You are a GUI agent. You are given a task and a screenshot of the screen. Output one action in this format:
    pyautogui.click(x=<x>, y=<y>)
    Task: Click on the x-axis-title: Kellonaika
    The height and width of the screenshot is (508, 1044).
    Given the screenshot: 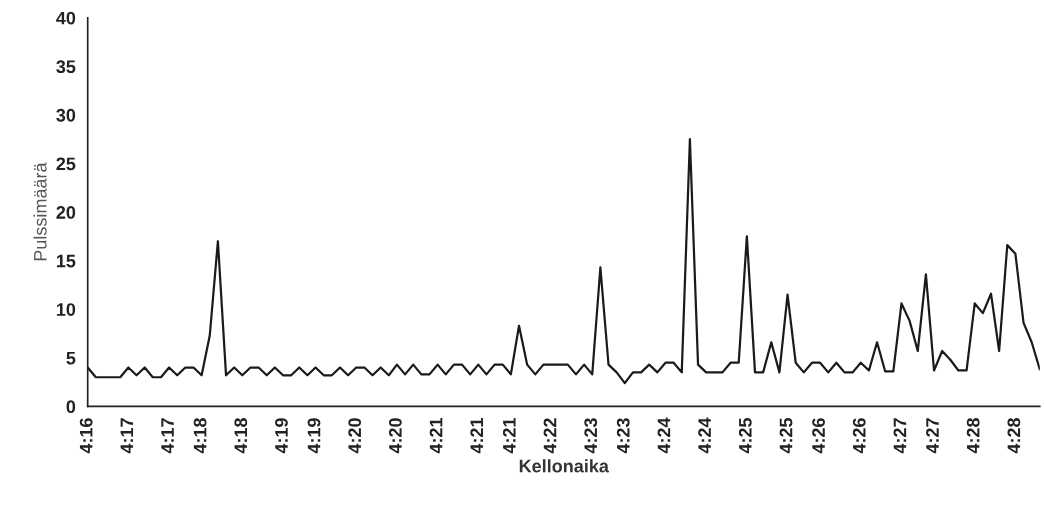 What is the action you would take?
    pyautogui.click(x=564, y=466)
    